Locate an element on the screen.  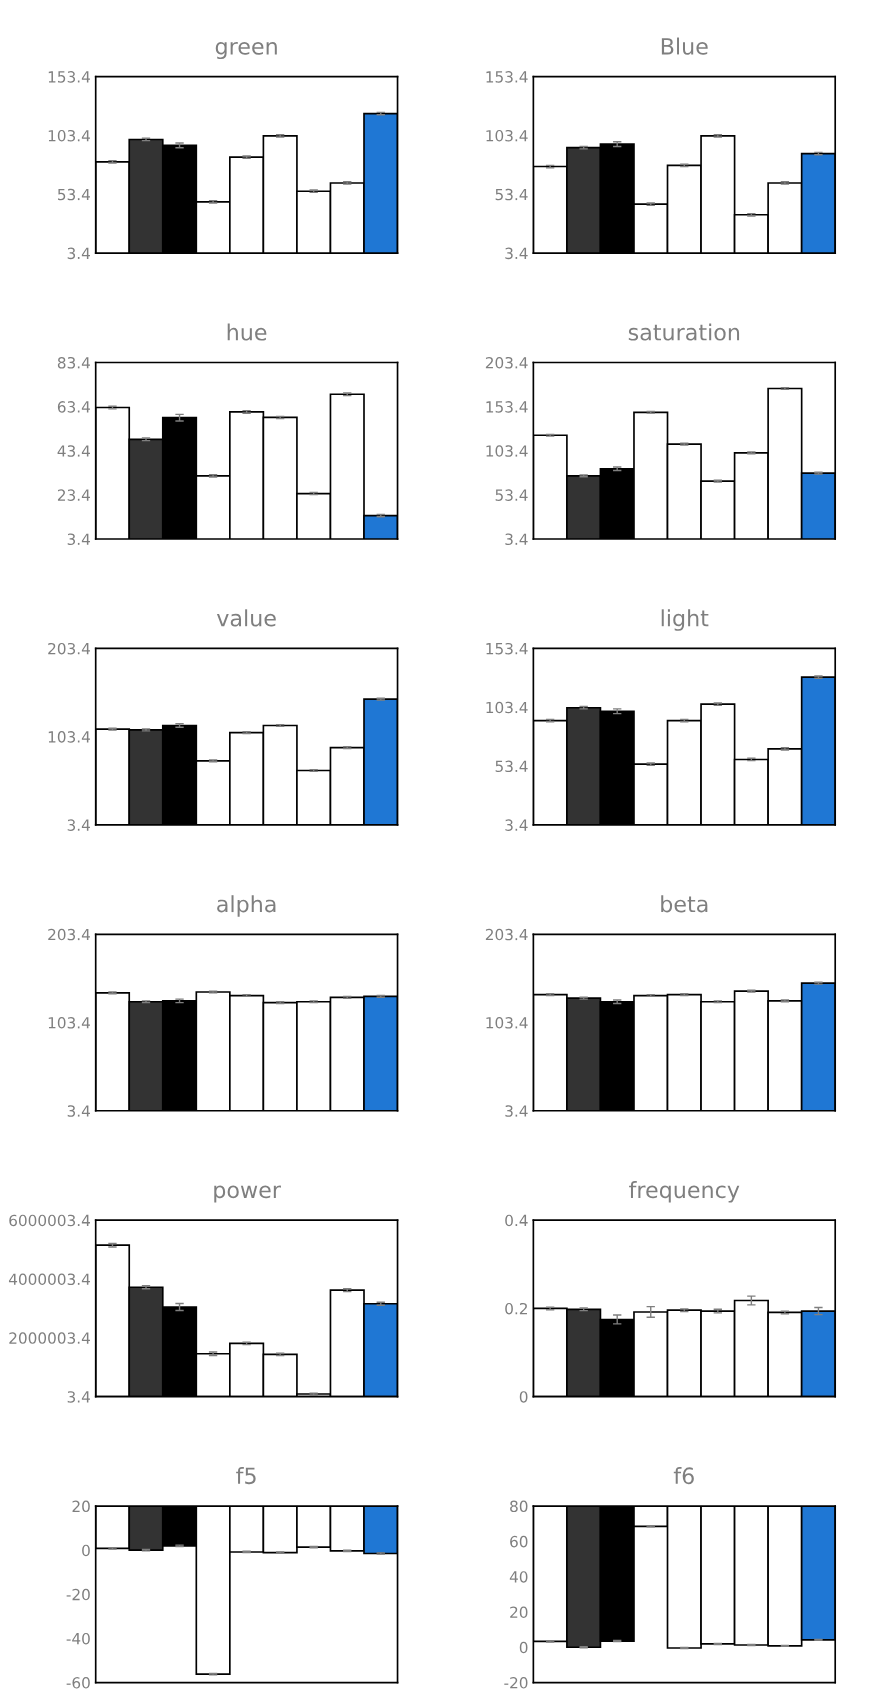
chart-title: Blue is located at coordinates (684, 46).